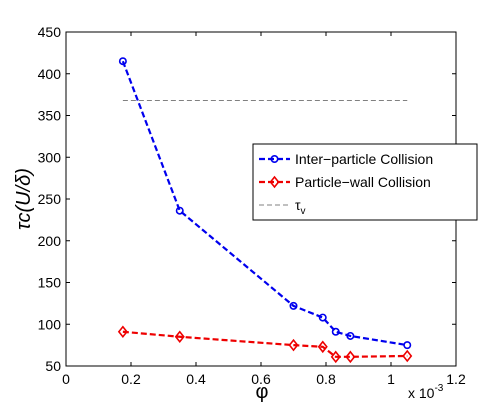 The height and width of the screenshot is (409, 498). Describe the element at coordinates (196, 379) in the screenshot. I see `x-tick-label: 0.4` at that location.